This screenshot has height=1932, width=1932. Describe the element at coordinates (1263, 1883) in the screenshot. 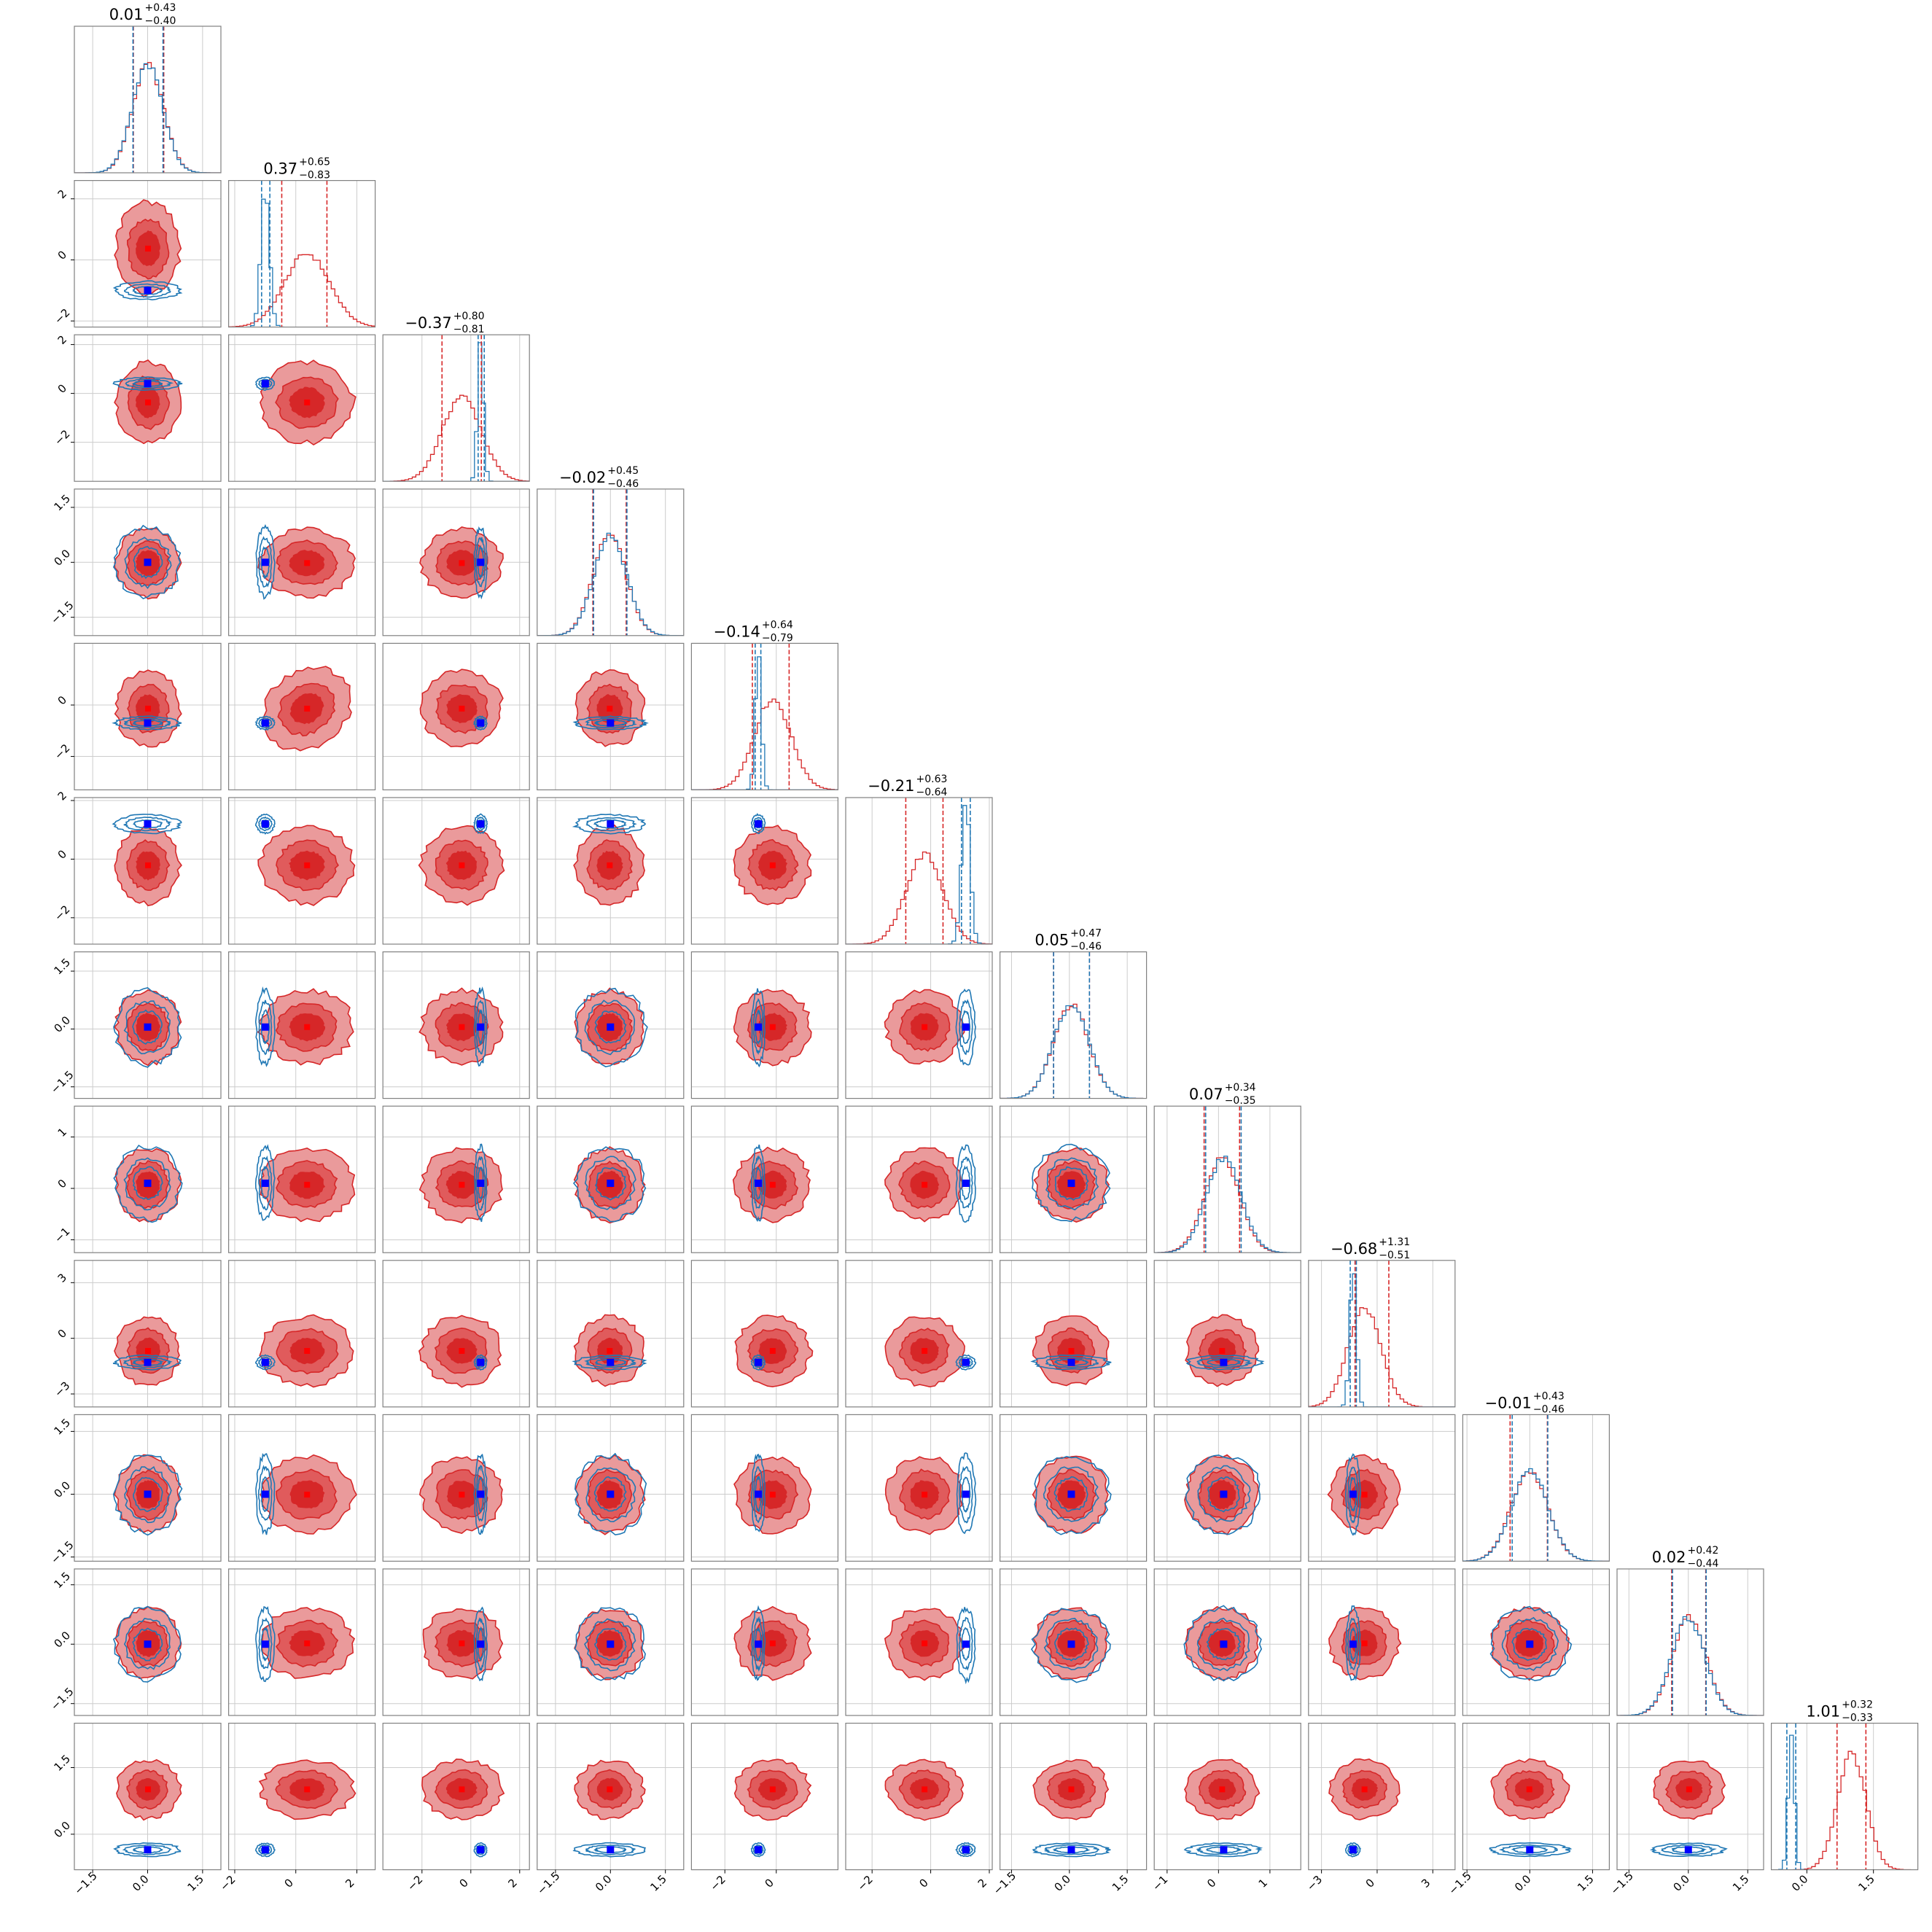

I see `x-tick-label: 1` at that location.